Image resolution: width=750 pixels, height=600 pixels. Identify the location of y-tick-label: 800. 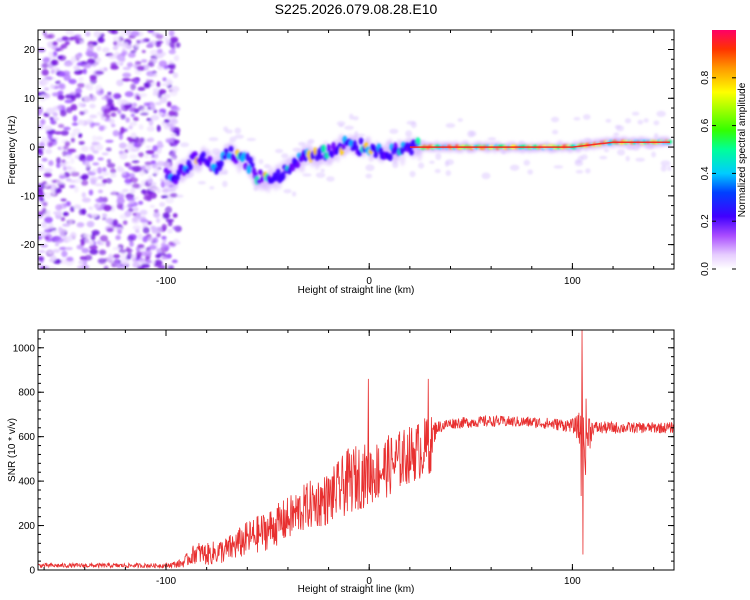
(26, 393).